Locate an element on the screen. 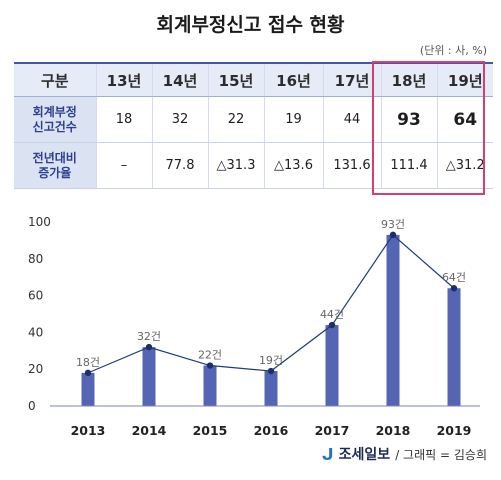 The width and height of the screenshot is (501, 480). table-header-row: 구분 13년 14년 15년 16년 17년 18년 19년 is located at coordinates (253, 79).